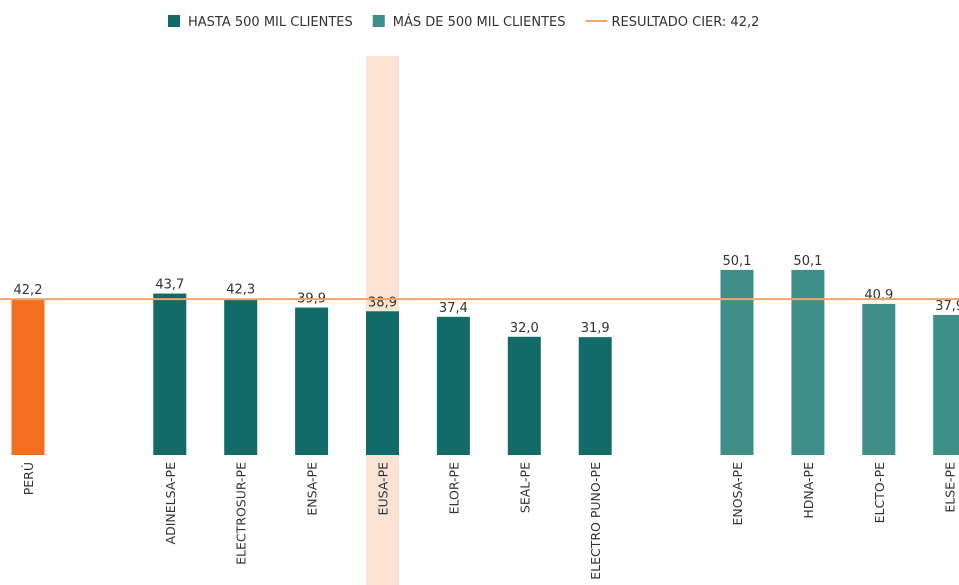 The height and width of the screenshot is (585, 959). What do you see at coordinates (241, 513) in the screenshot?
I see `x-tick-label: ELECTROSUR-PE` at bounding box center [241, 513].